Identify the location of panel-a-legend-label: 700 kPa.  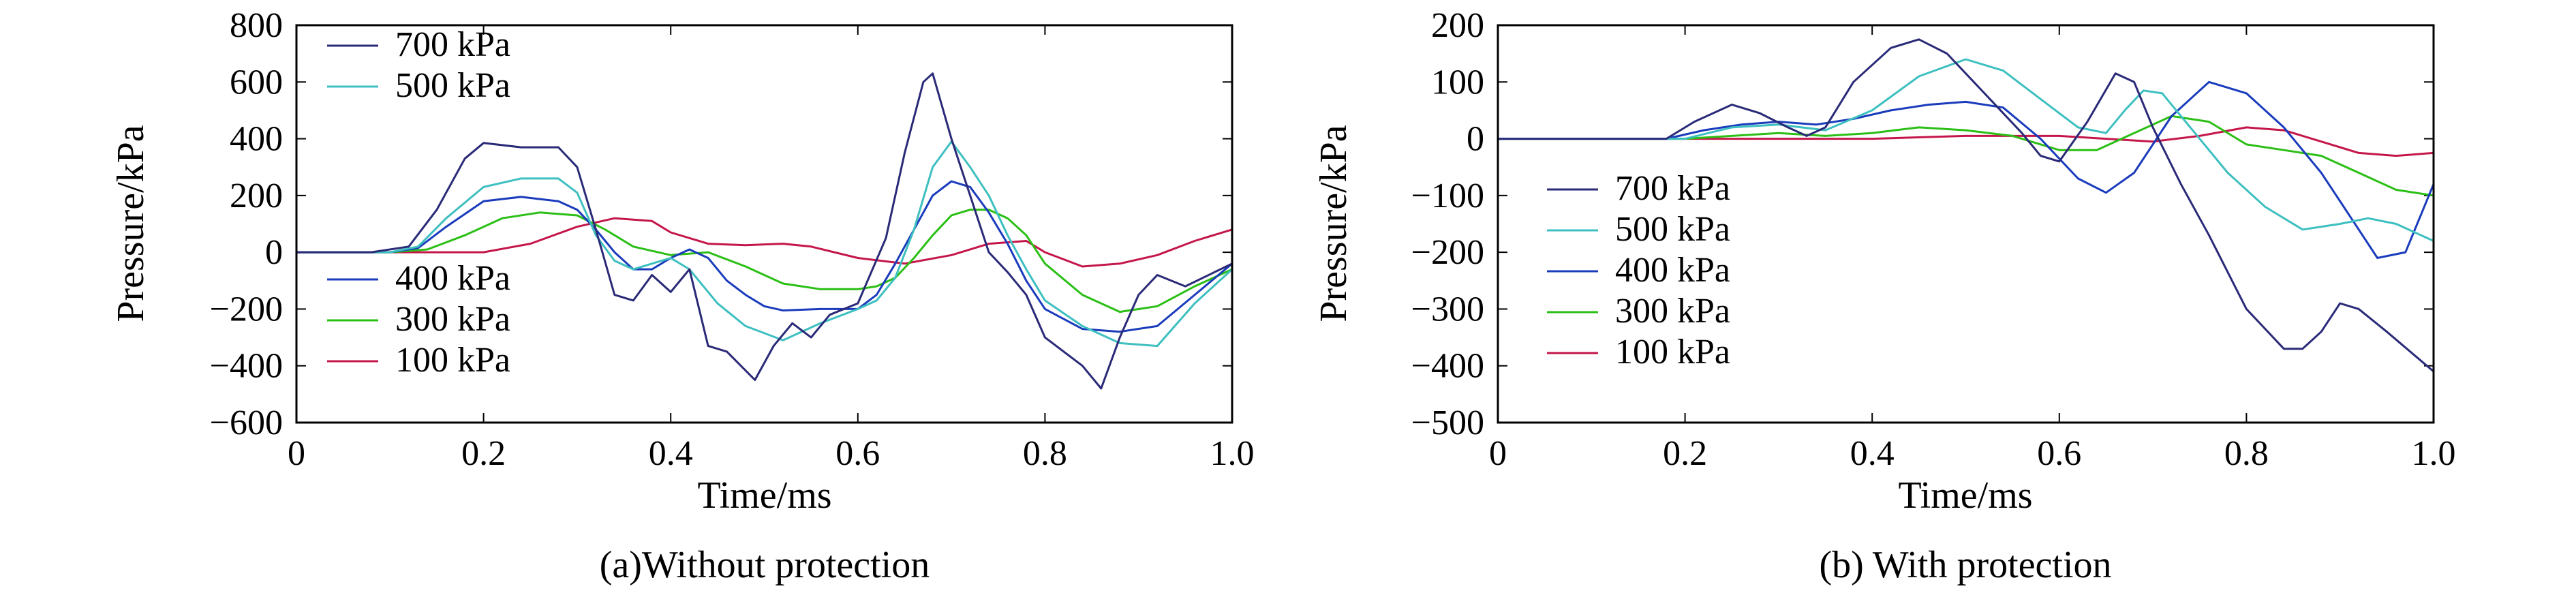
(453, 44).